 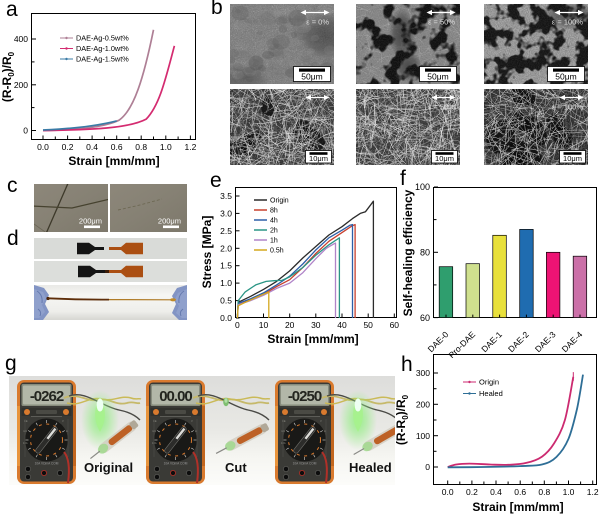 I want to click on svg-text: 40, so click(x=342, y=325).